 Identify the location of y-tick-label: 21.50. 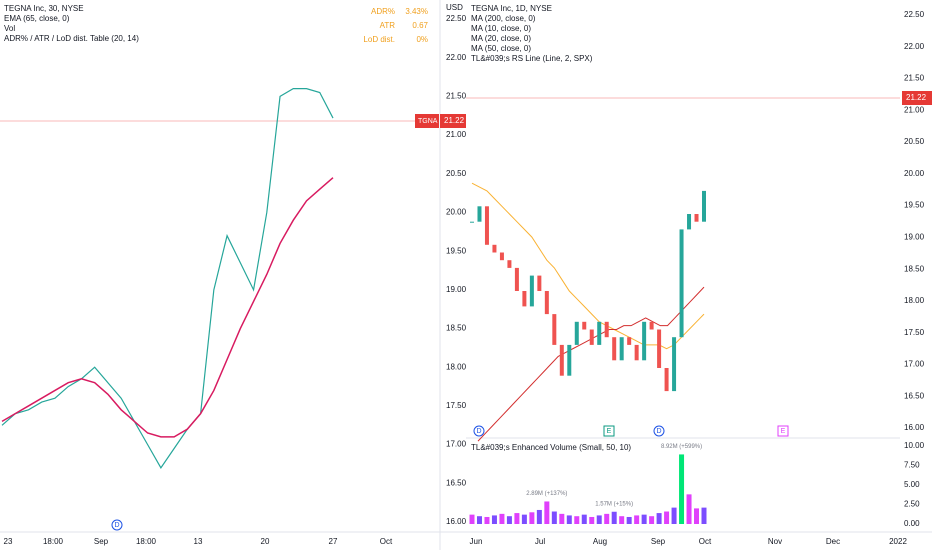
(914, 78).